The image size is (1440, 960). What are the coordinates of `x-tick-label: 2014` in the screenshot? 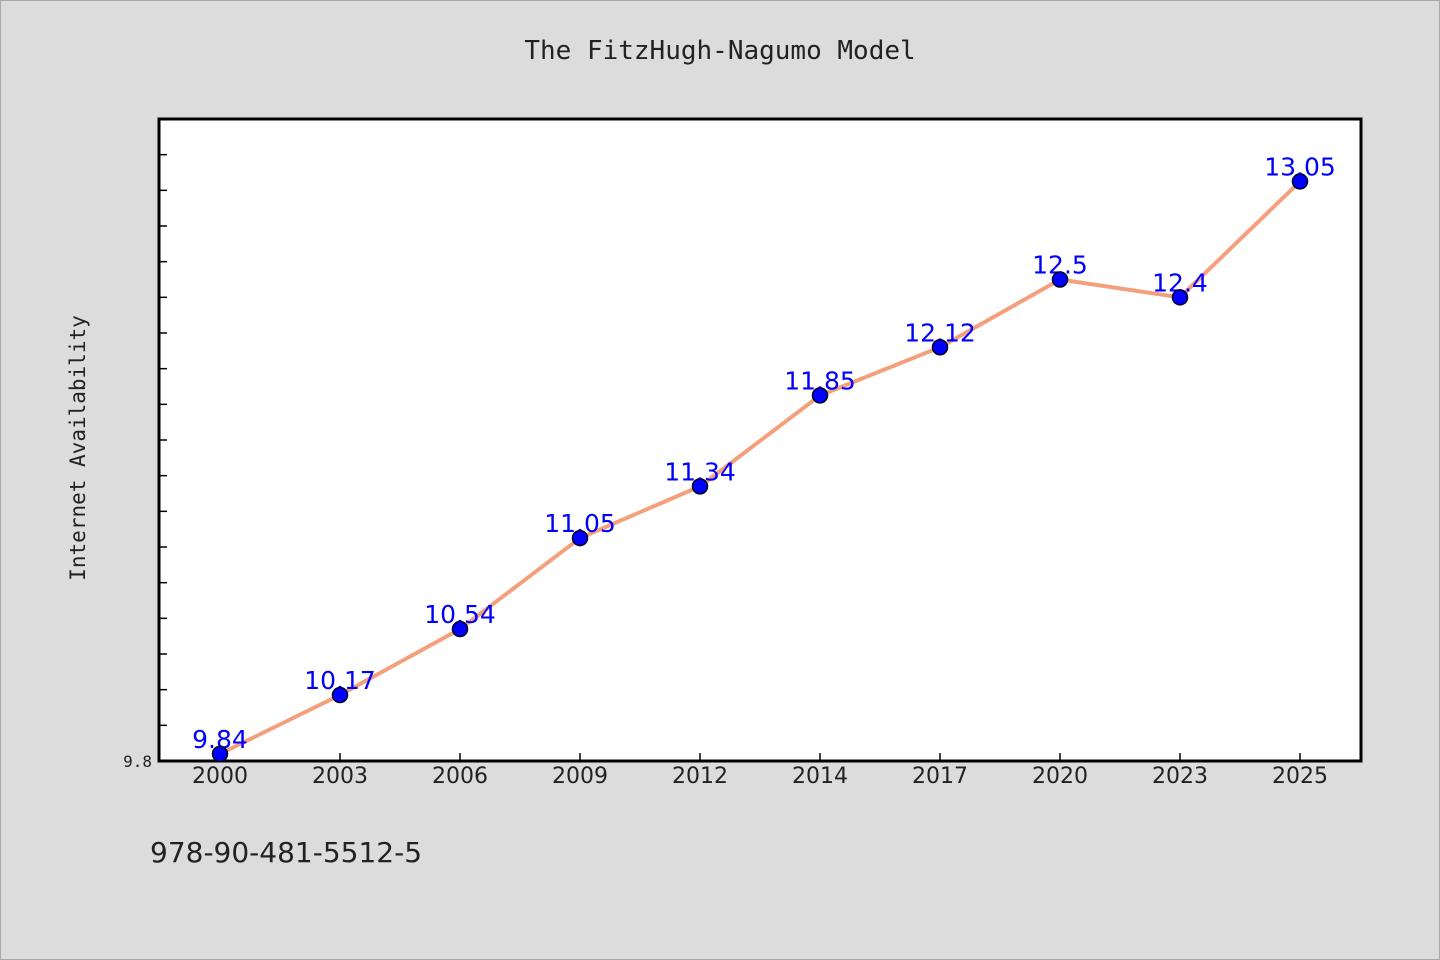 It's located at (820, 776).